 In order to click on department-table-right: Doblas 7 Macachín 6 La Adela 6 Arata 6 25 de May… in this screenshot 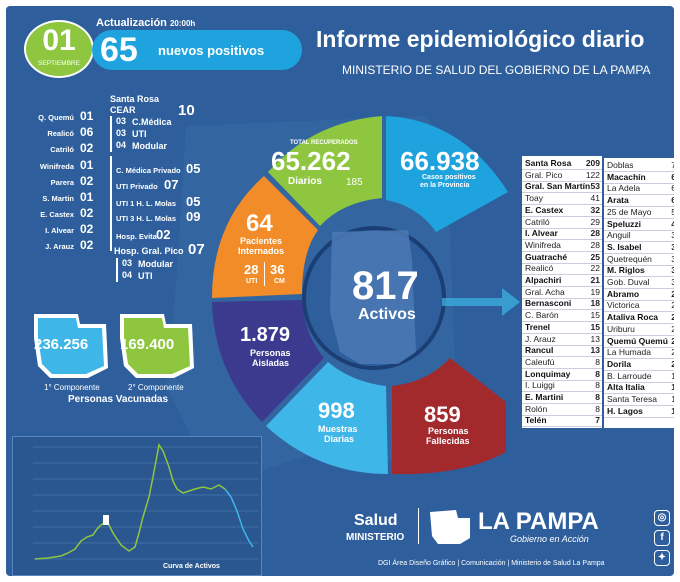, I will do `click(639, 293)`.